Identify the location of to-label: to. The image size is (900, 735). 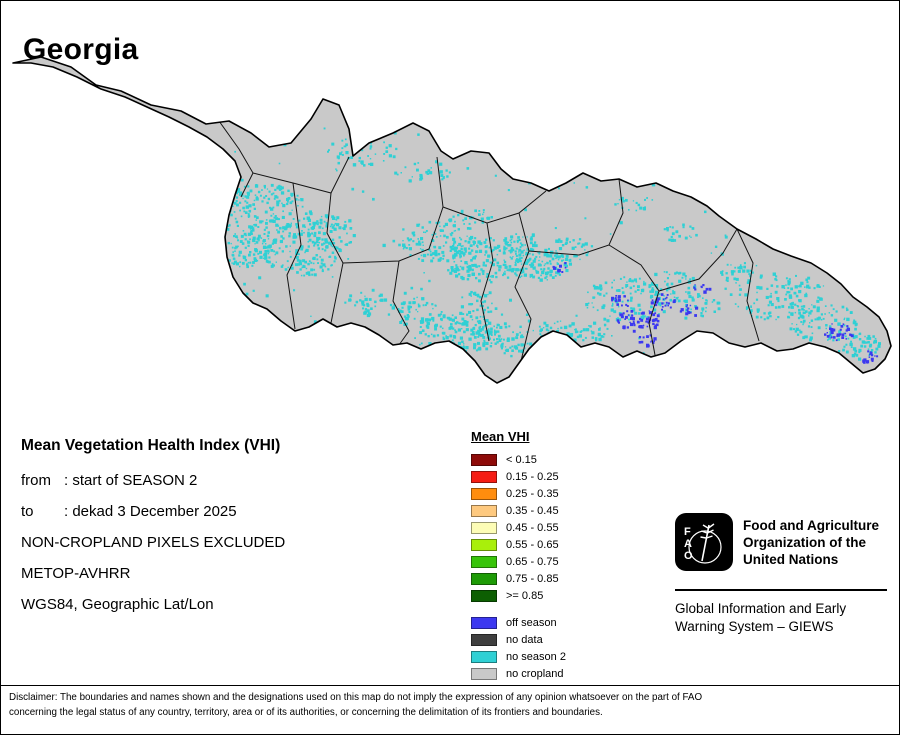
(27, 511).